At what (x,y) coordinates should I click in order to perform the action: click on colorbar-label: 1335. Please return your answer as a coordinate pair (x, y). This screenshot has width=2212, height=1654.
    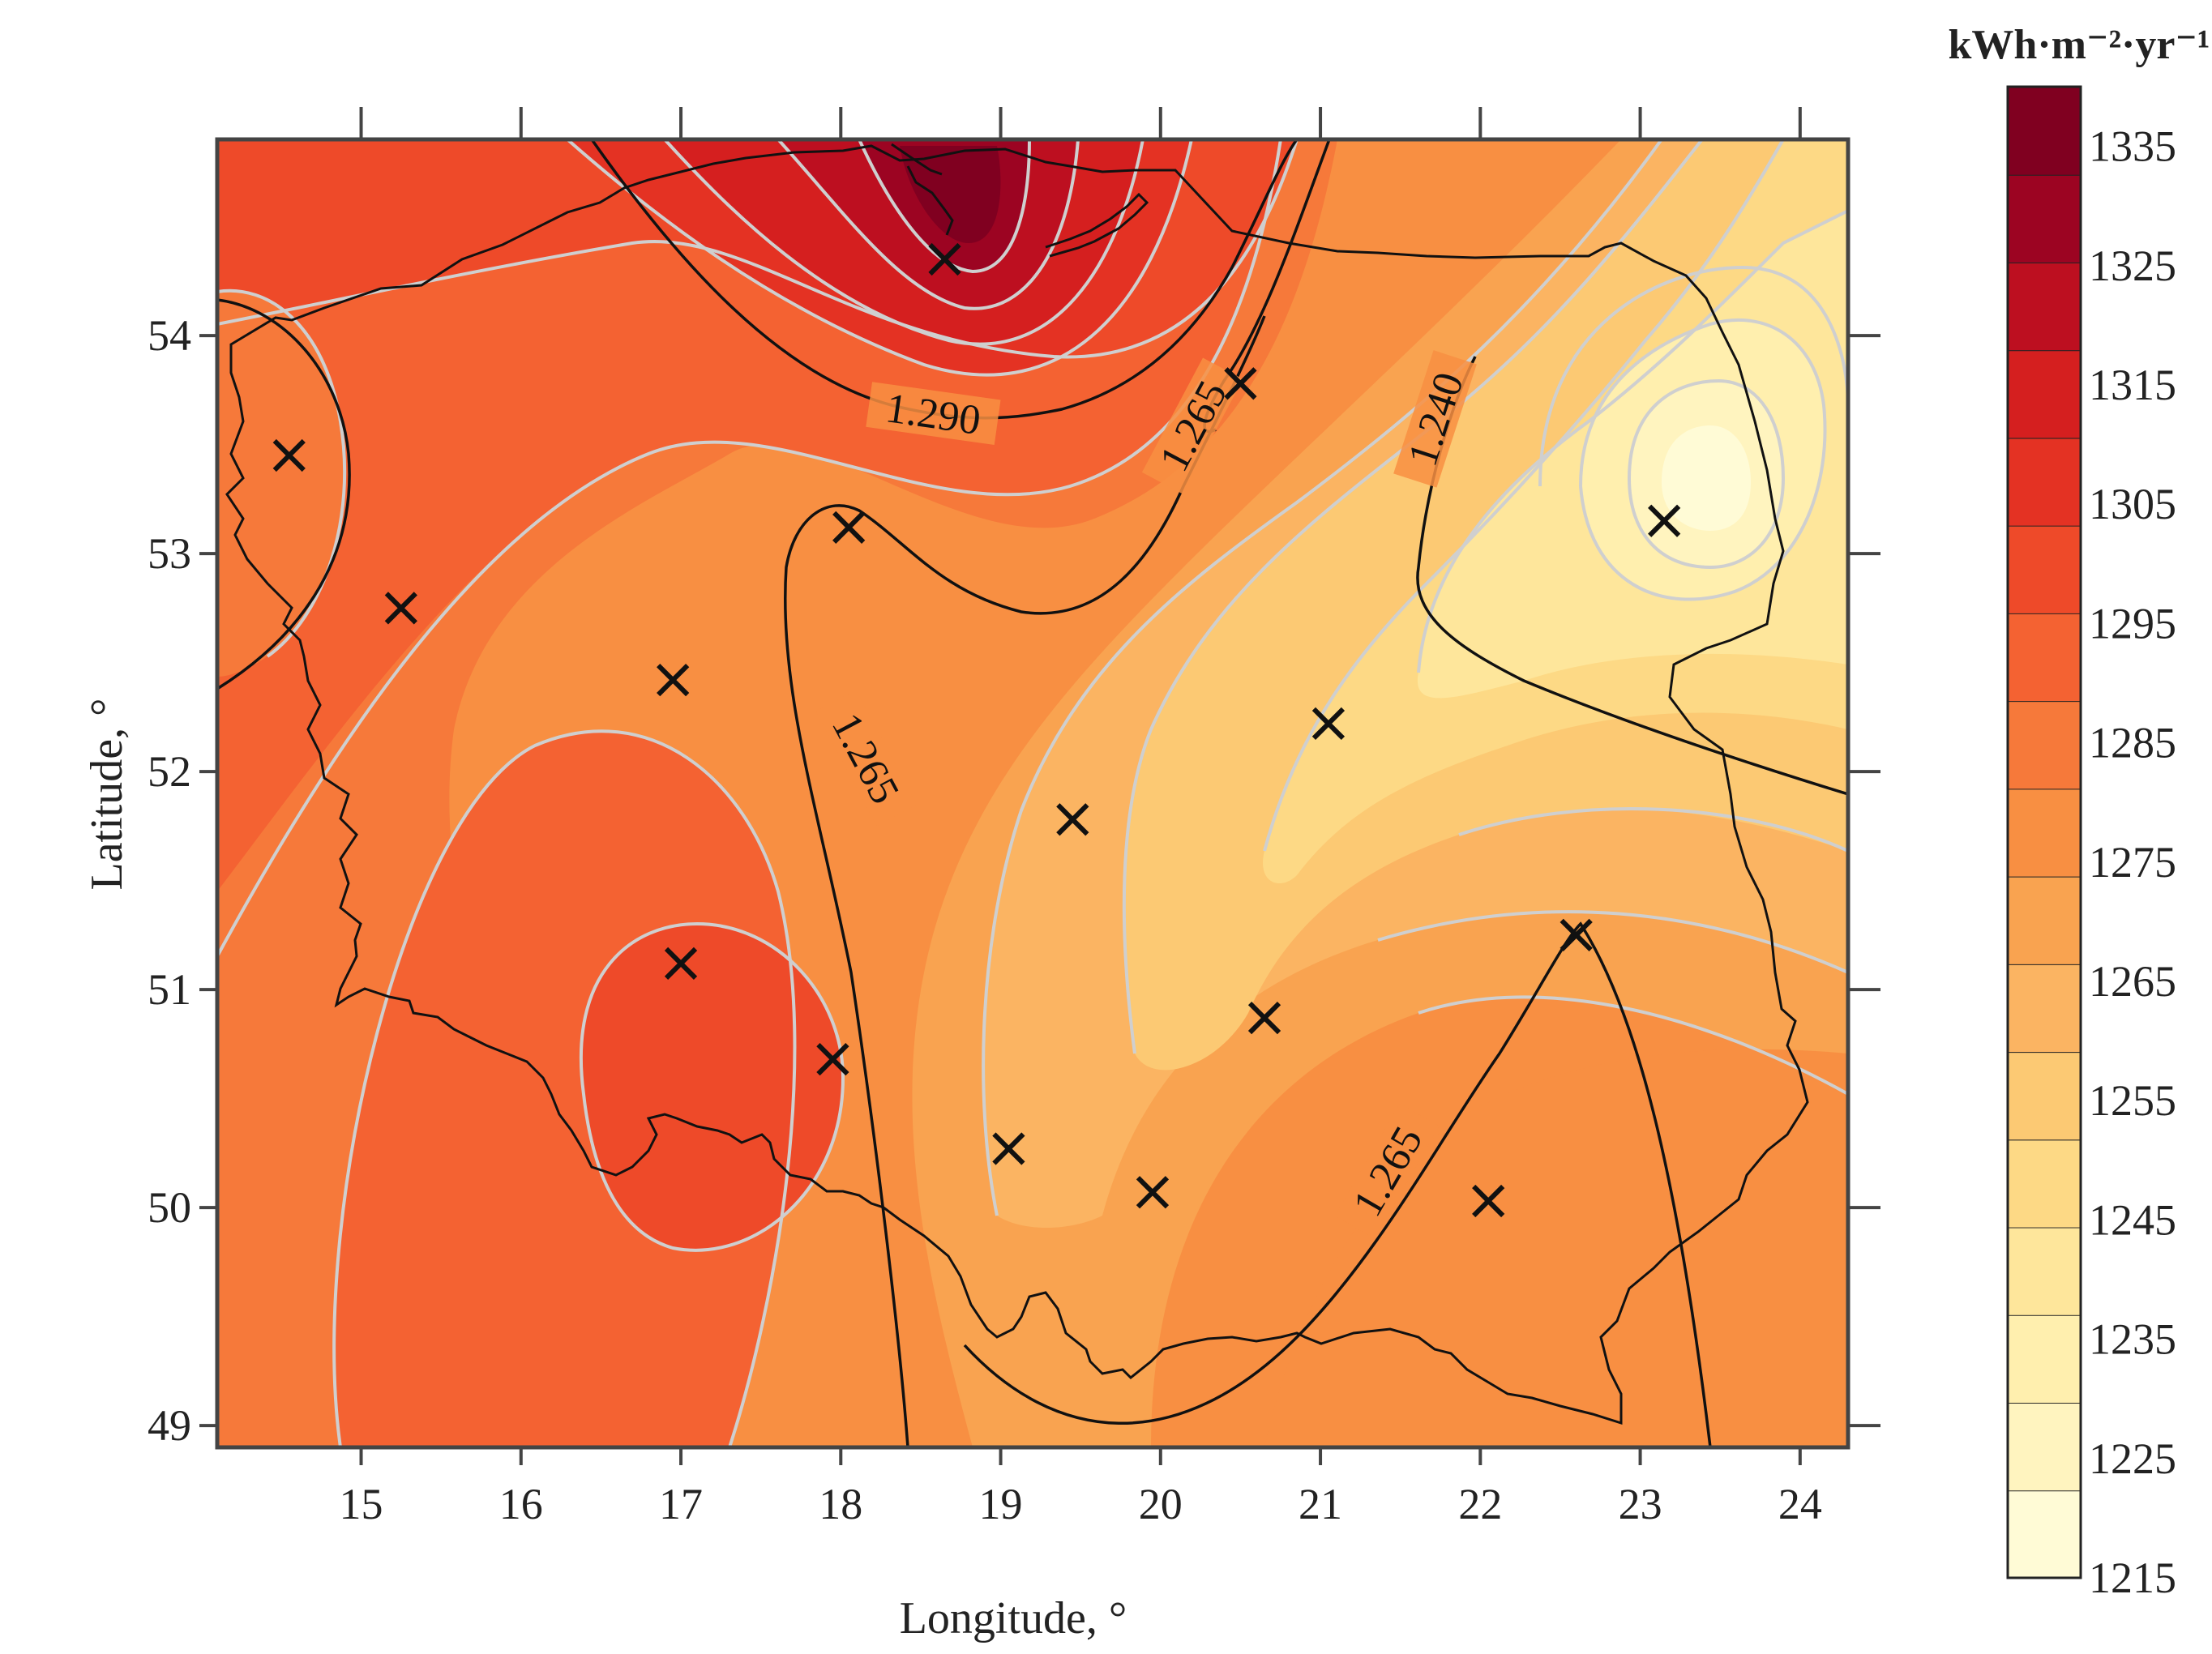
    Looking at the image, I should click on (2133, 146).